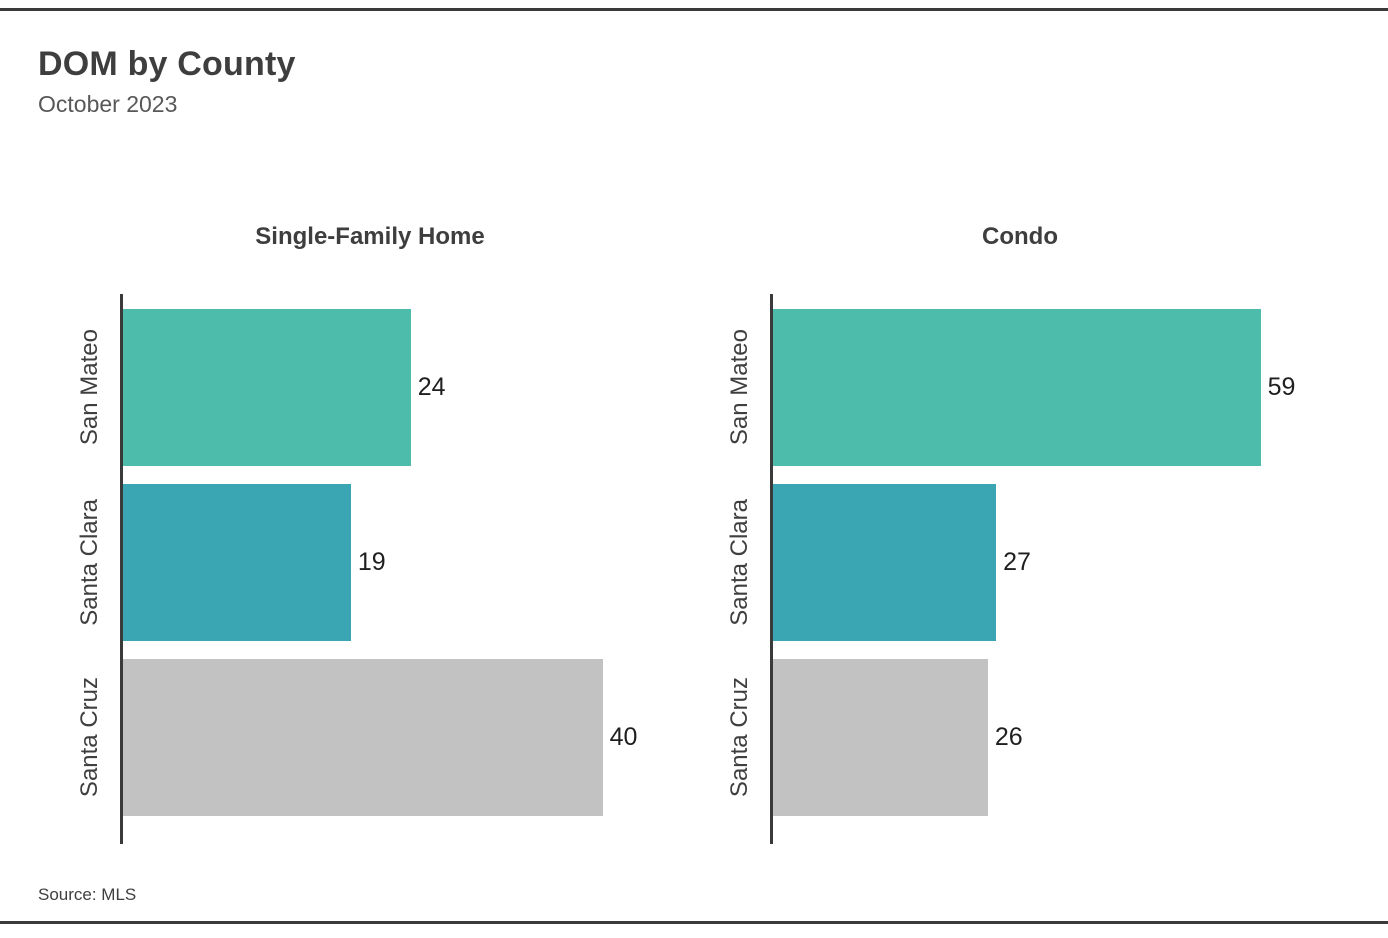 The height and width of the screenshot is (938, 1388). I want to click on source-note: Source: MLS, so click(87, 894).